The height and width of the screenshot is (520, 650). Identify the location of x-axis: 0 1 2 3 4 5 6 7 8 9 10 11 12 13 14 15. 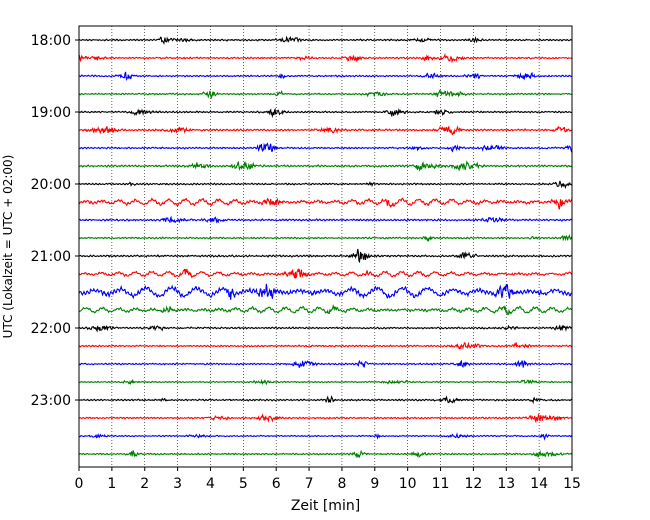
(328, 479).